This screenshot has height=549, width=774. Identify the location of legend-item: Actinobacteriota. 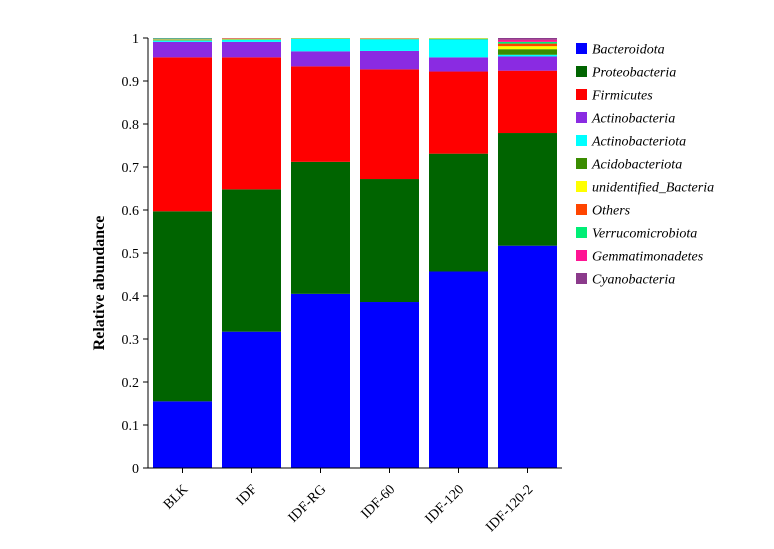
(631, 142).